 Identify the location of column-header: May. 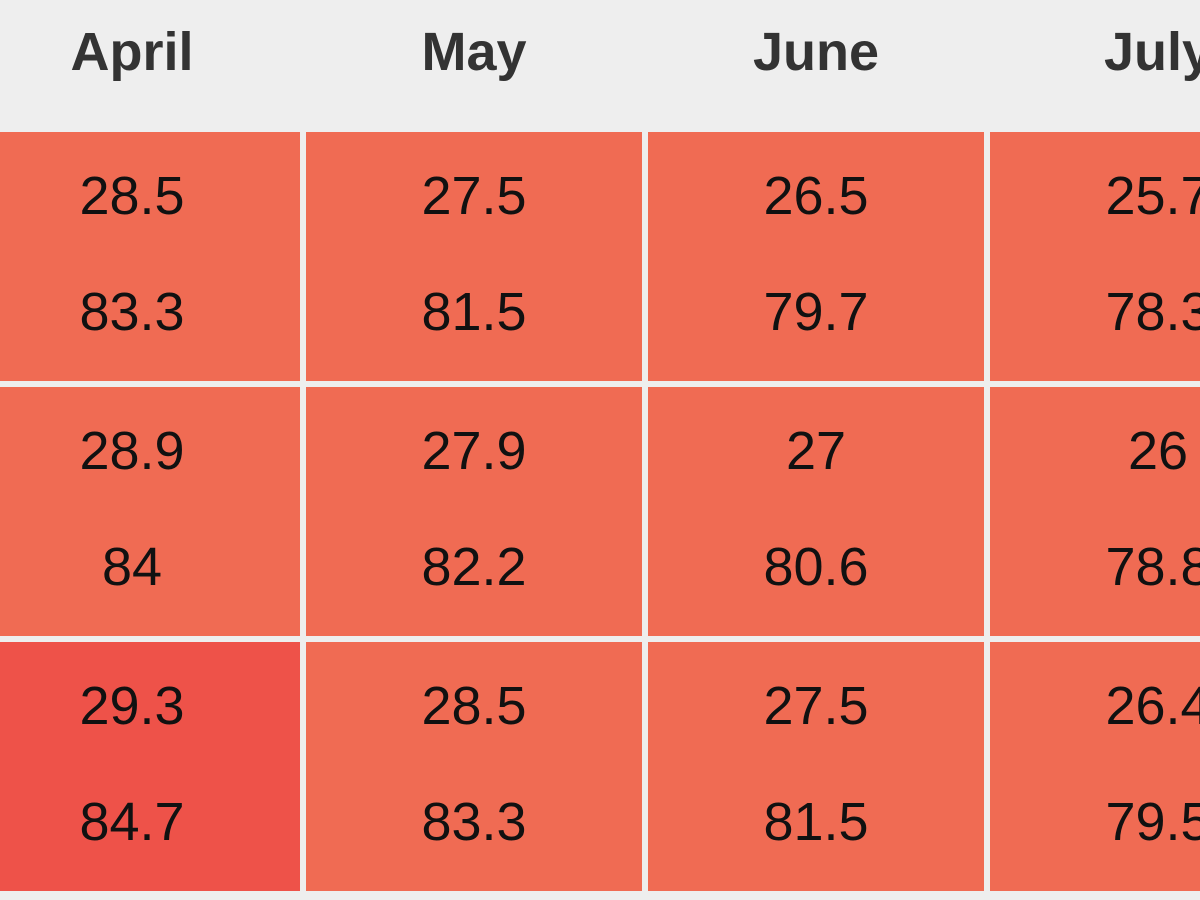
(474, 52).